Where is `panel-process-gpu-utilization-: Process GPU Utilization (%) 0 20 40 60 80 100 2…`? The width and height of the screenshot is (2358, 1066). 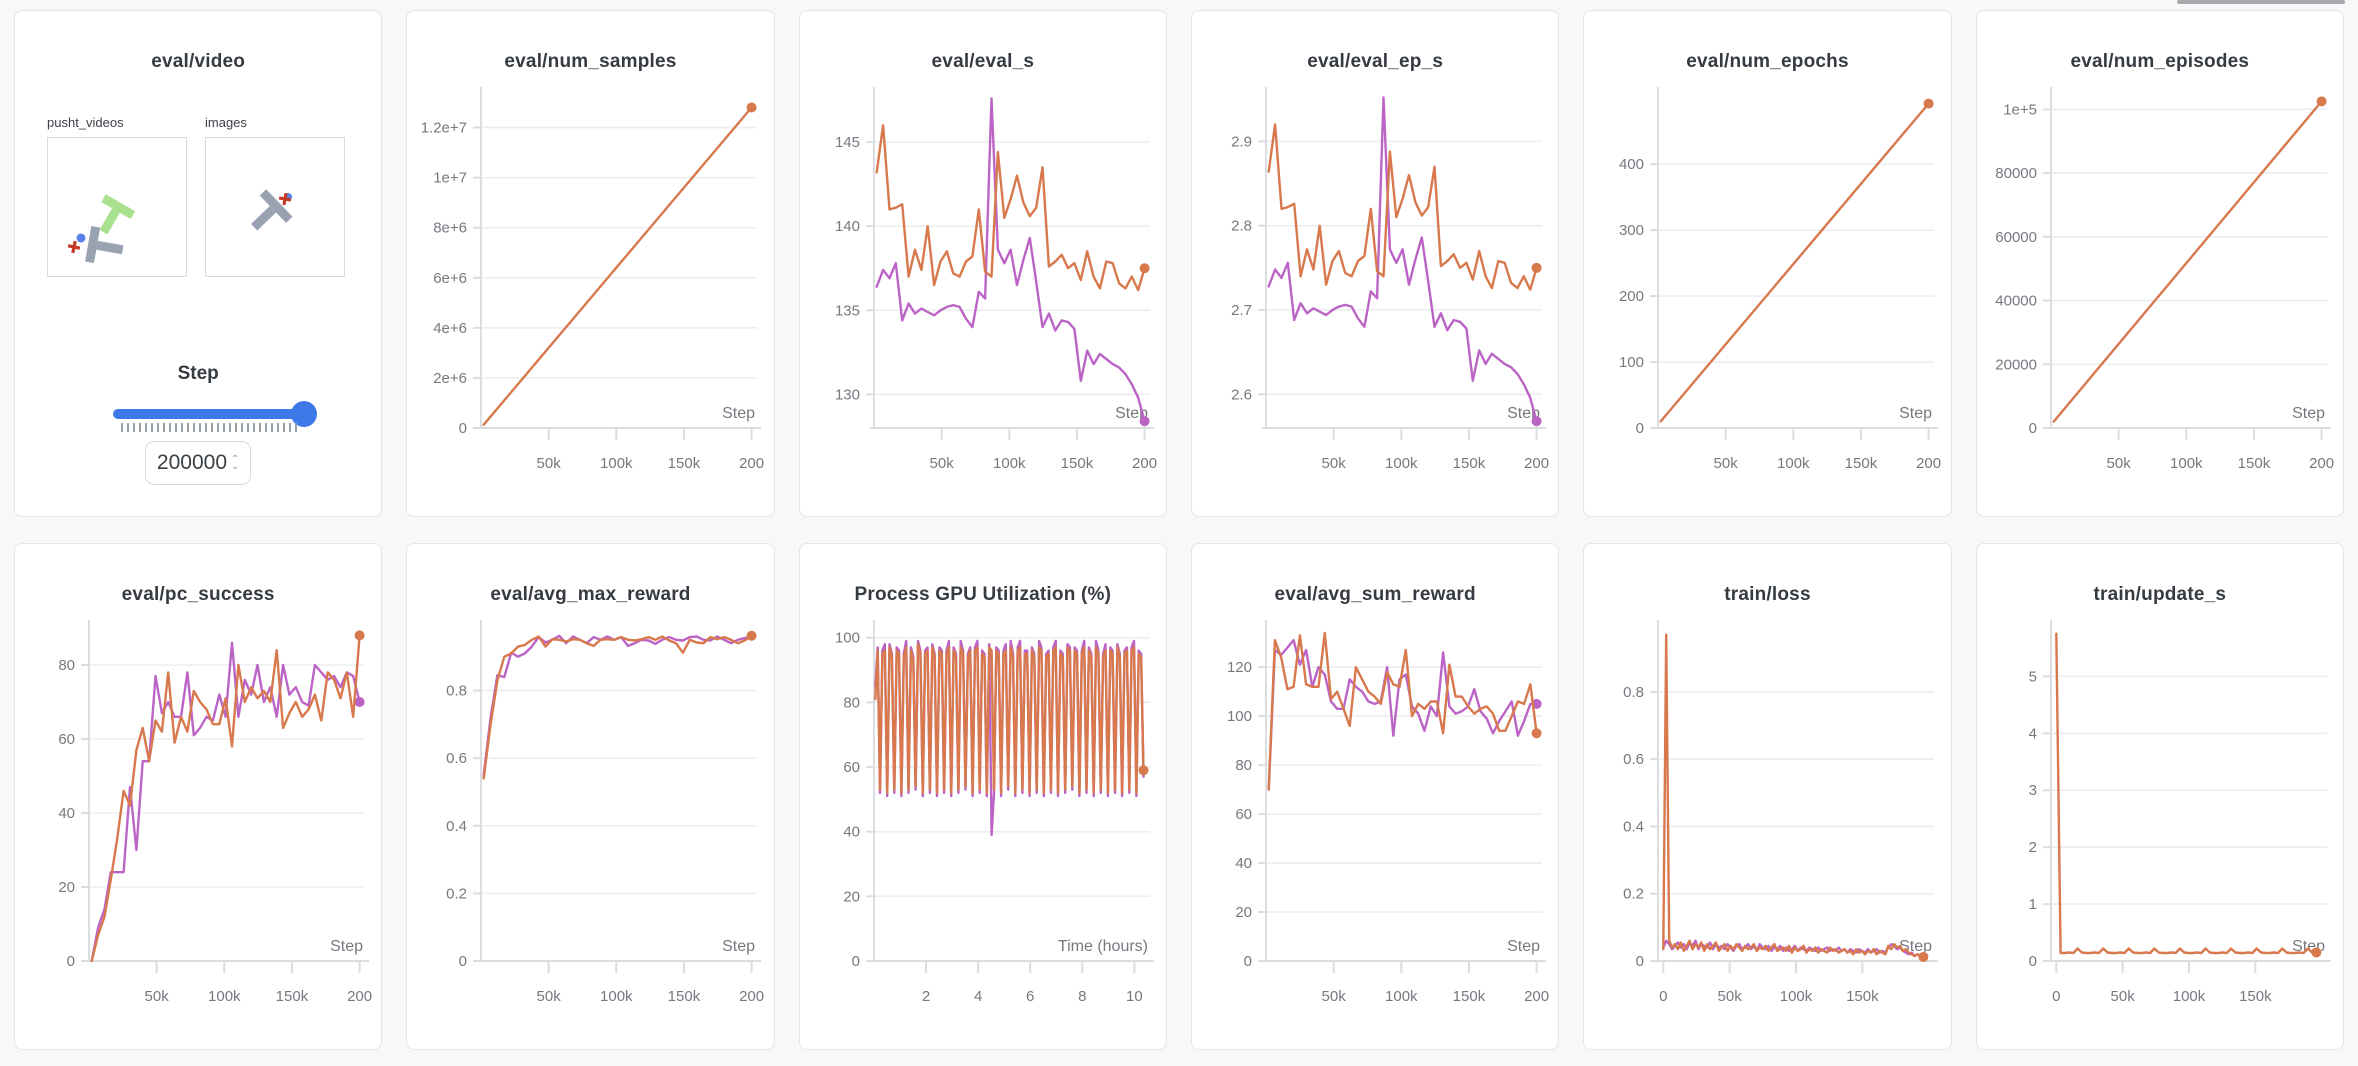
panel-process-gpu-utilization-: Process GPU Utilization (%) 0 20 40 60 80 100 2… is located at coordinates (982, 796).